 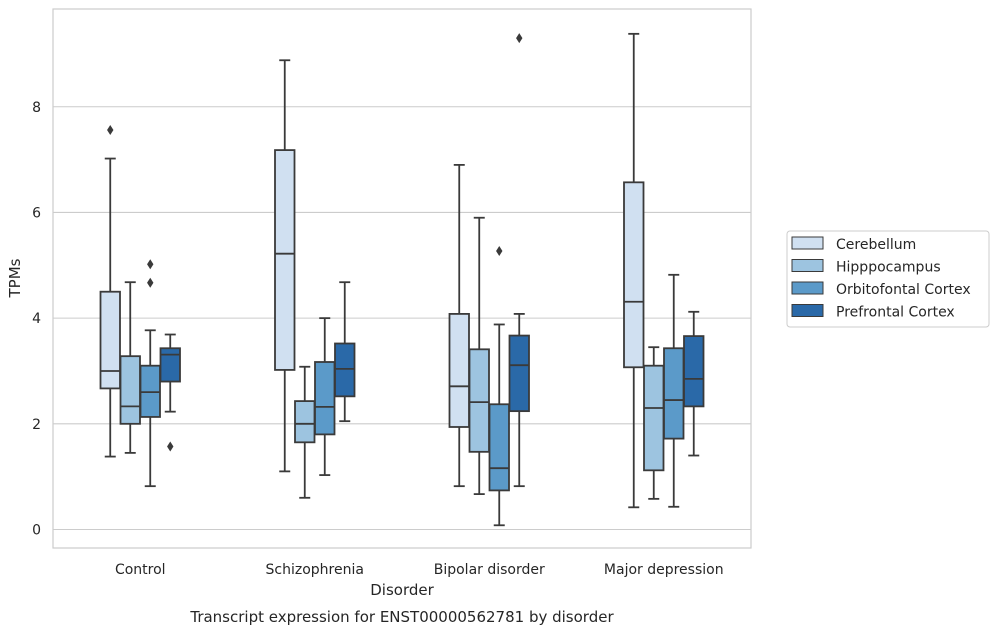 I want to click on x-tick-label: Bipolar disorder, so click(x=489, y=570).